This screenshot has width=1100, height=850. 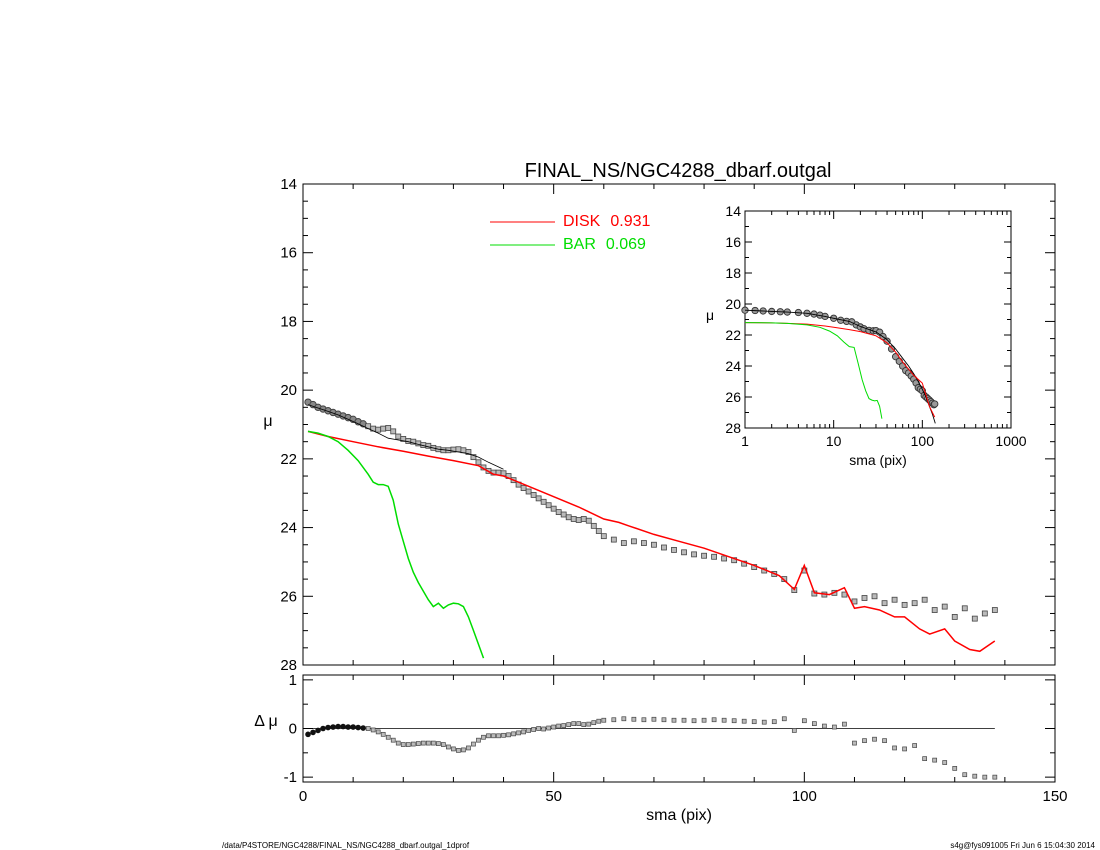 What do you see at coordinates (733, 366) in the screenshot?
I see `inset-y-tick-label: 24` at bounding box center [733, 366].